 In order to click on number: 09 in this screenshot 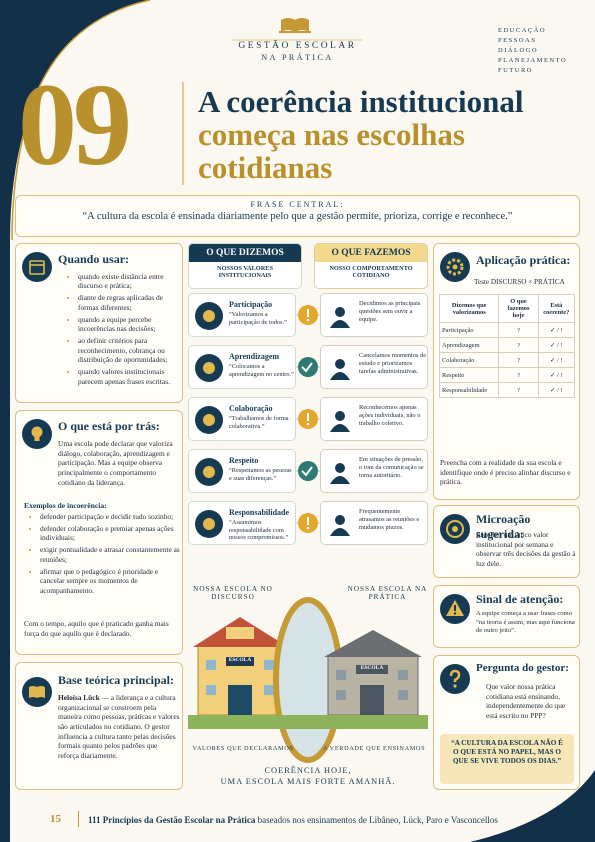, I will do `click(75, 124)`.